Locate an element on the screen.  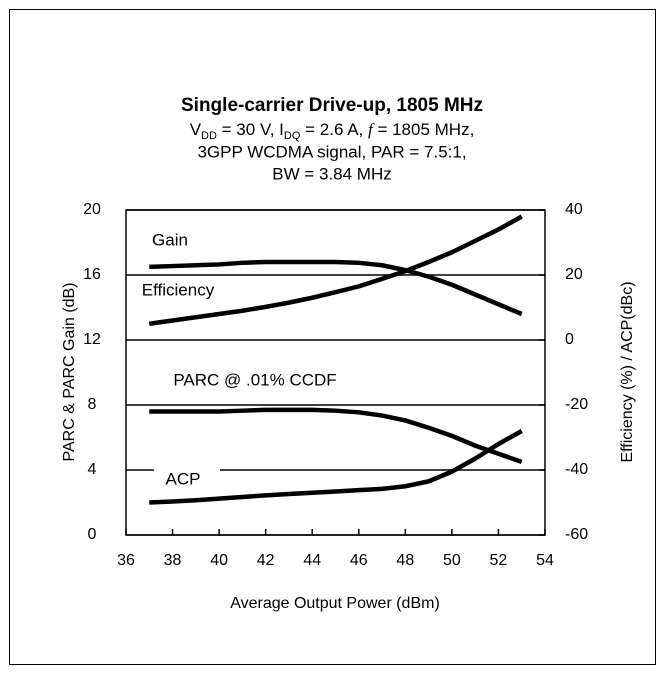
chart-subtitle: 3GPP WCDMA signal, PAR = 7.5:1, is located at coordinates (331, 151).